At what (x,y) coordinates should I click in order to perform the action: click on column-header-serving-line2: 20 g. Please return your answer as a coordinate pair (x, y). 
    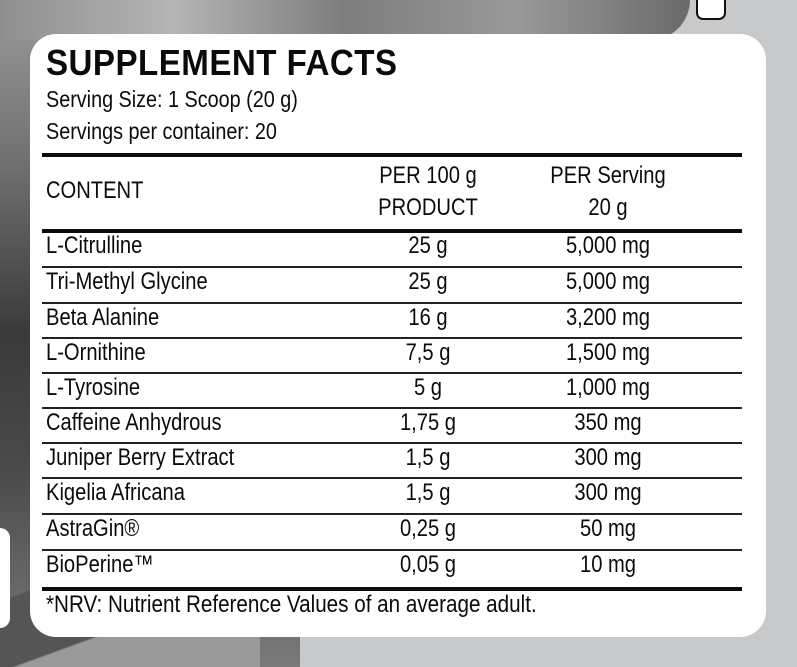
    Looking at the image, I should click on (608, 207).